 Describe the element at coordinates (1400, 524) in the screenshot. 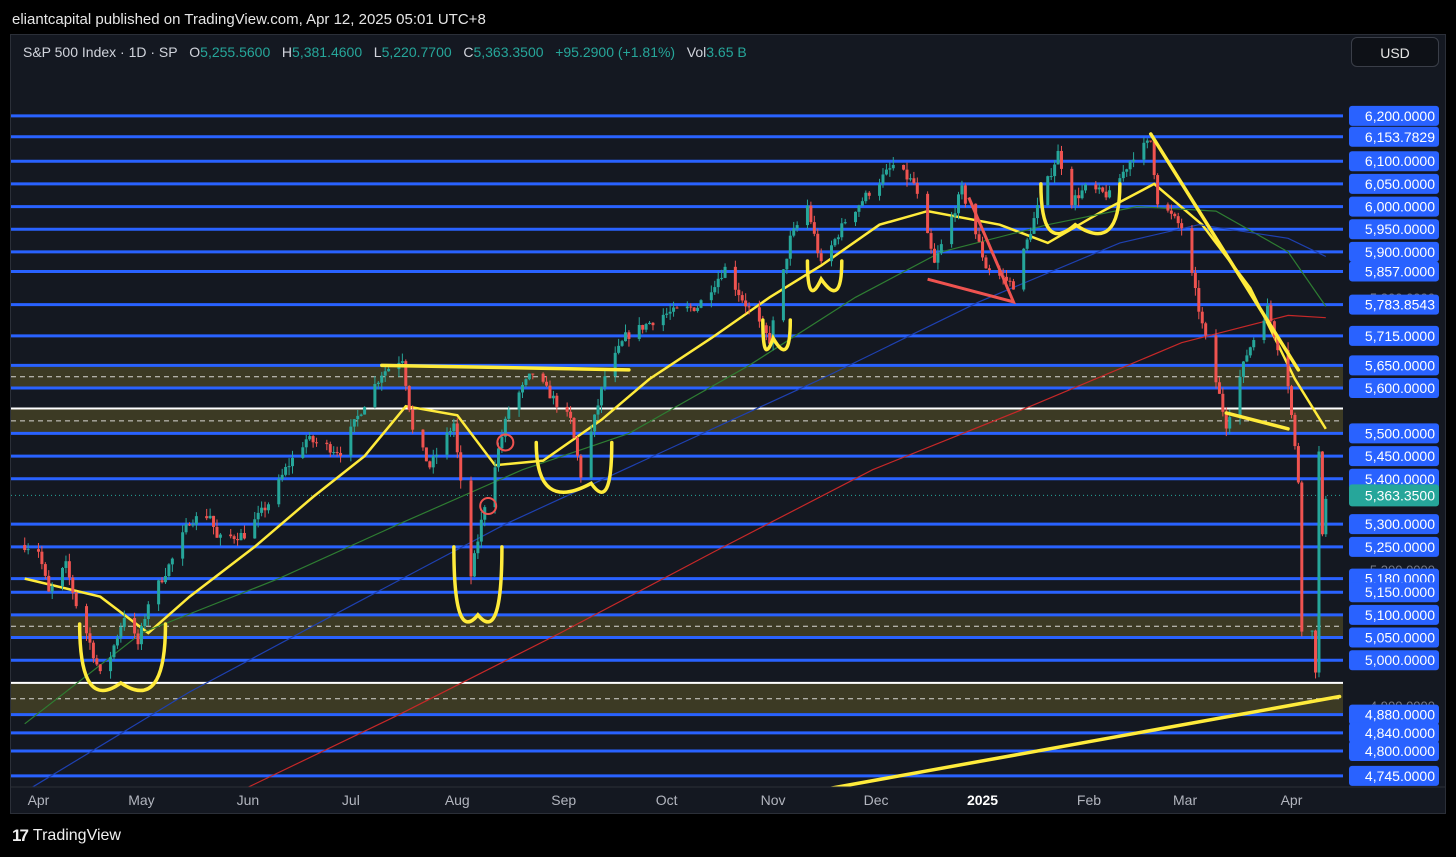

I see `price-label-text: 5,300.0000` at that location.